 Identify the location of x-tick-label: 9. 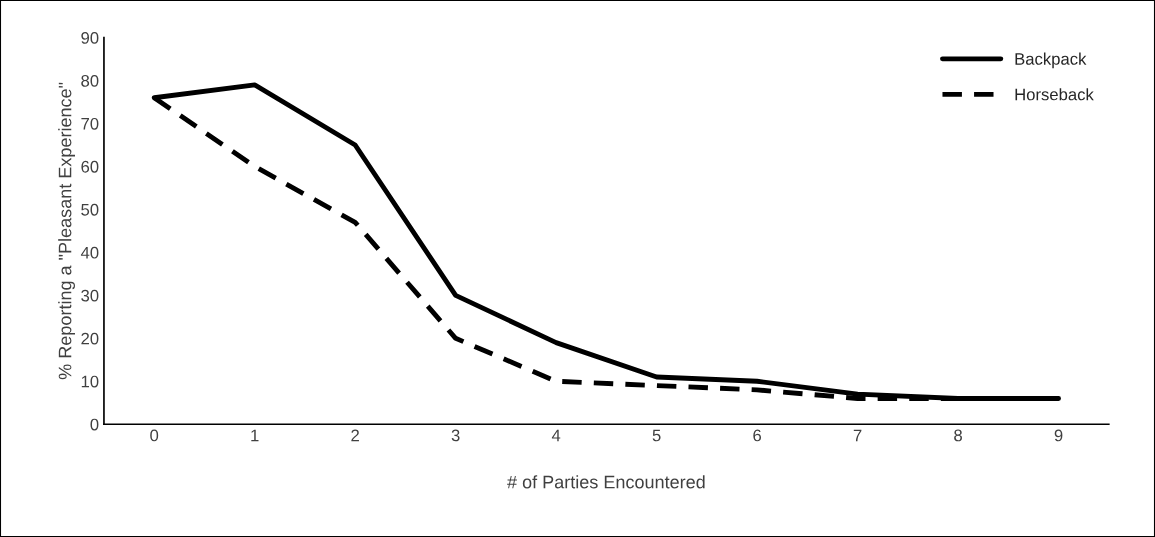
(1058, 435).